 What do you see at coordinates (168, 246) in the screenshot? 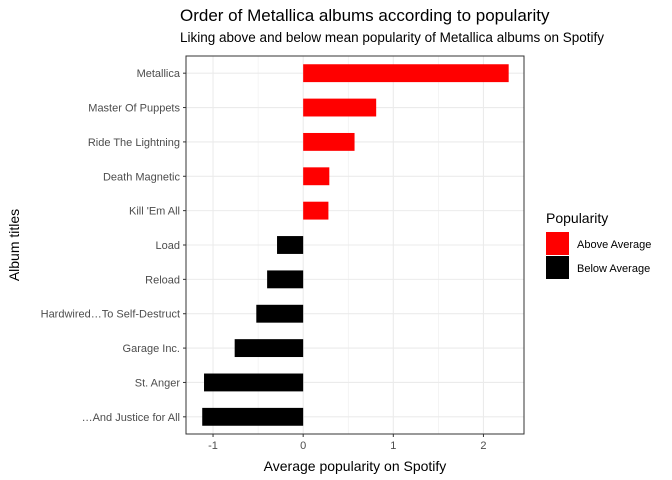
I see `y-tick-label: Load` at bounding box center [168, 246].